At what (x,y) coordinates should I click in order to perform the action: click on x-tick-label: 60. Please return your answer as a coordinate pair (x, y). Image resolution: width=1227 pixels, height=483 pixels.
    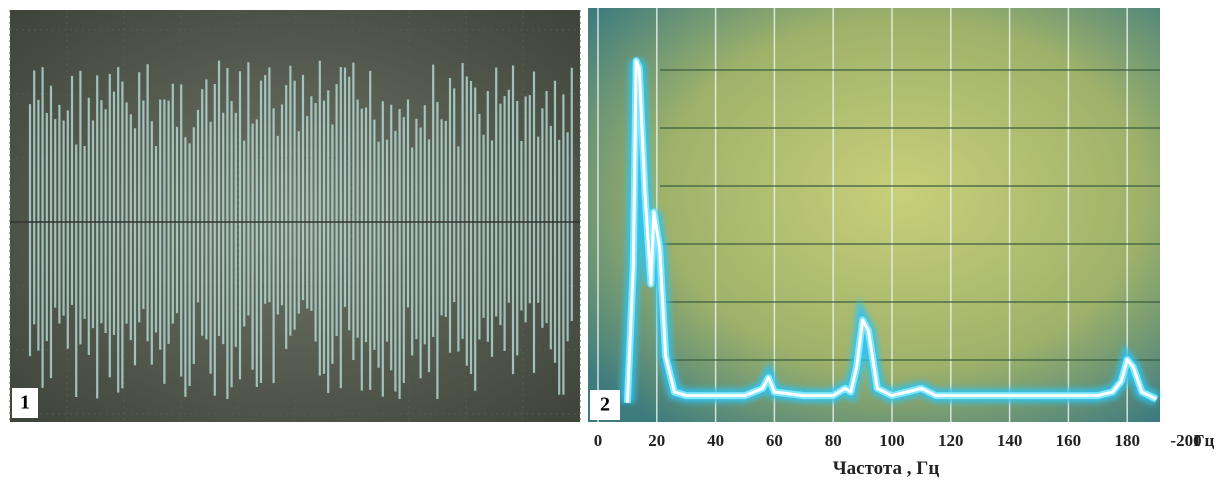
    Looking at the image, I should click on (774, 440).